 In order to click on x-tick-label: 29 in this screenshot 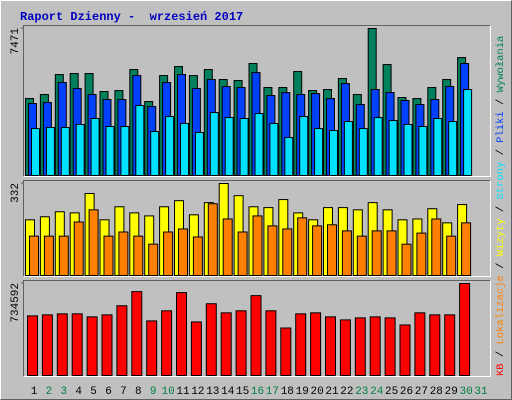, I will do `click(451, 392)`.